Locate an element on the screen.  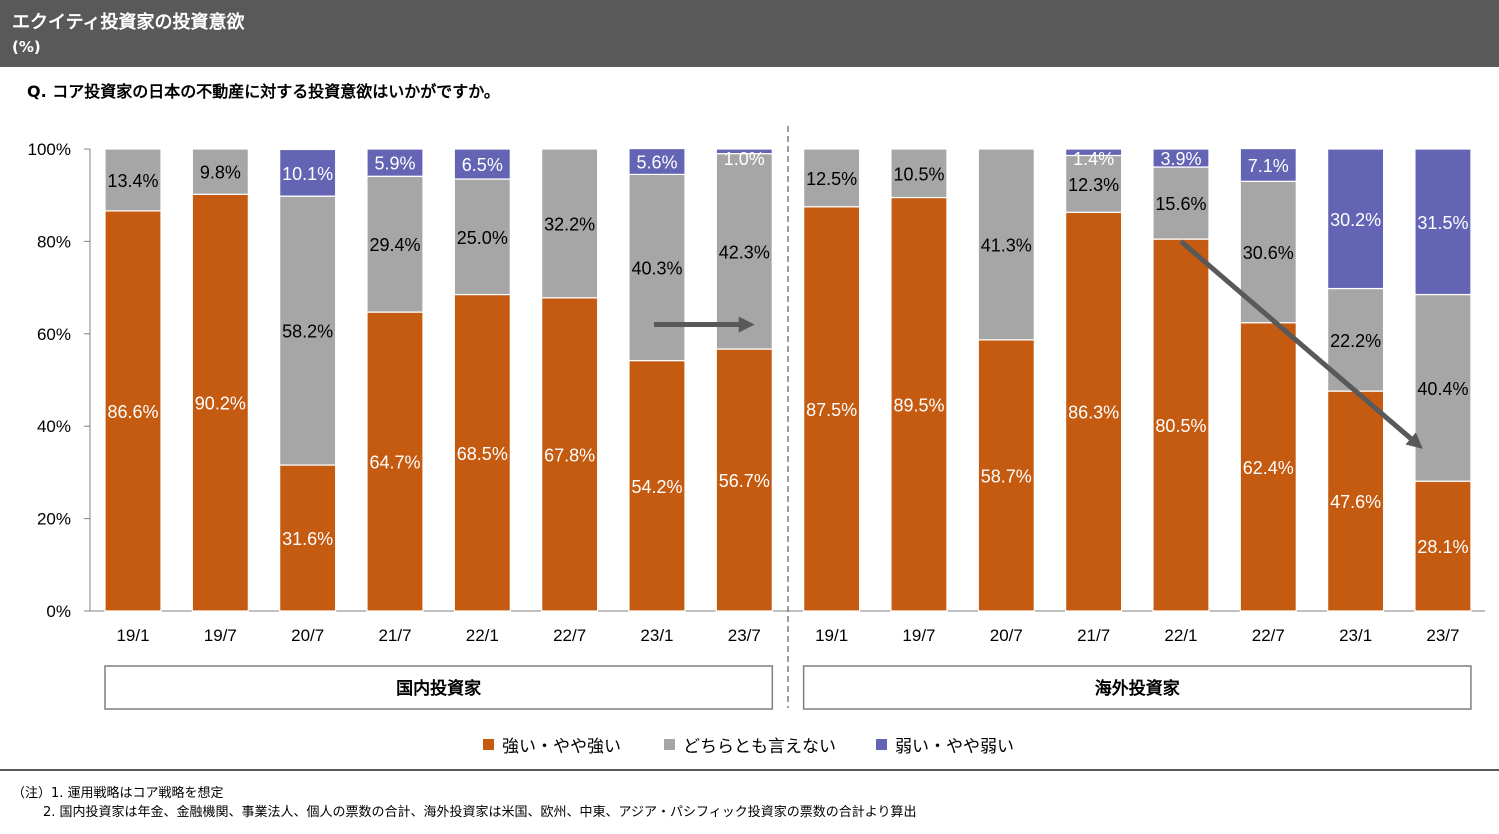
data-label-neutral: 22.2% is located at coordinates (1355, 341).